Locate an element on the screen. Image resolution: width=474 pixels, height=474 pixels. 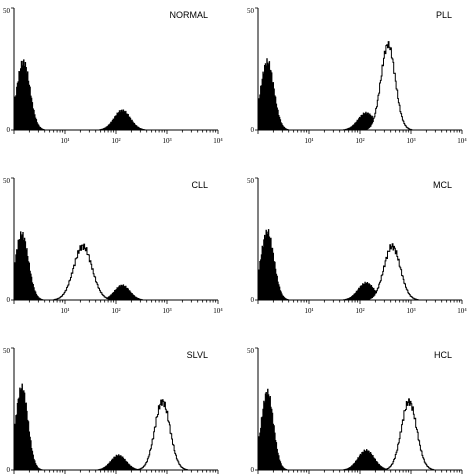
panel-title: CLL is located at coordinates (199, 185).